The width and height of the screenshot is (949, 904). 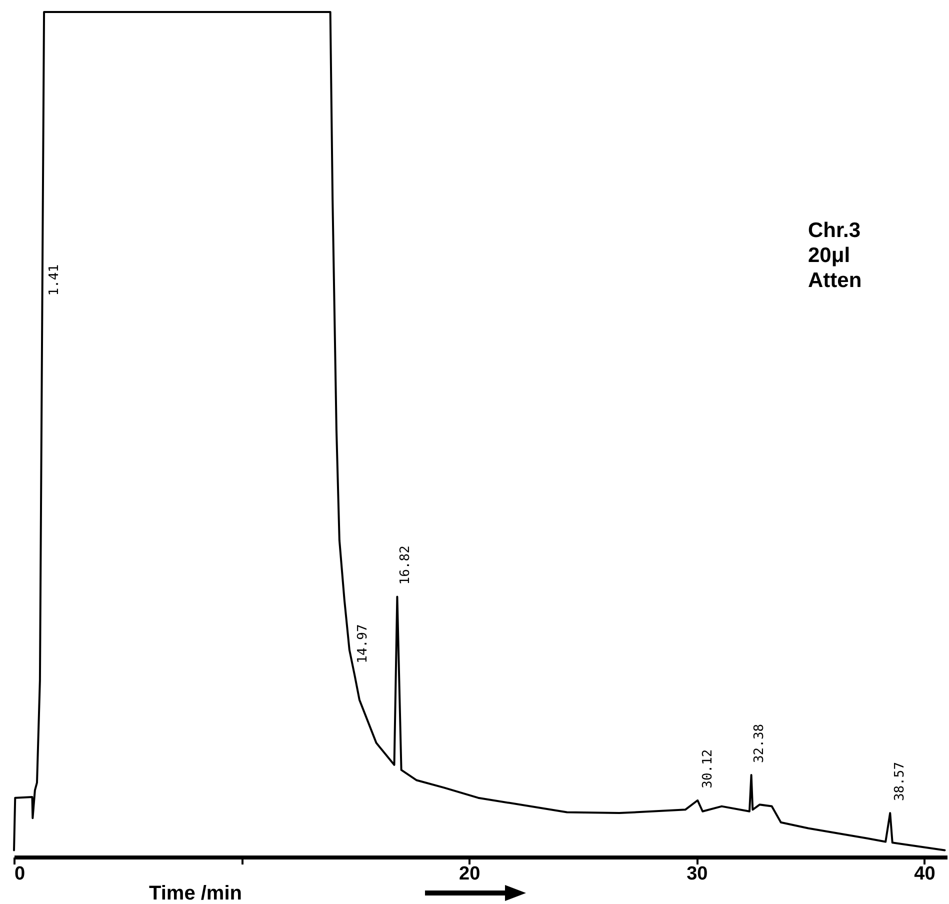 I want to click on annotation: 1.41, so click(x=54, y=280).